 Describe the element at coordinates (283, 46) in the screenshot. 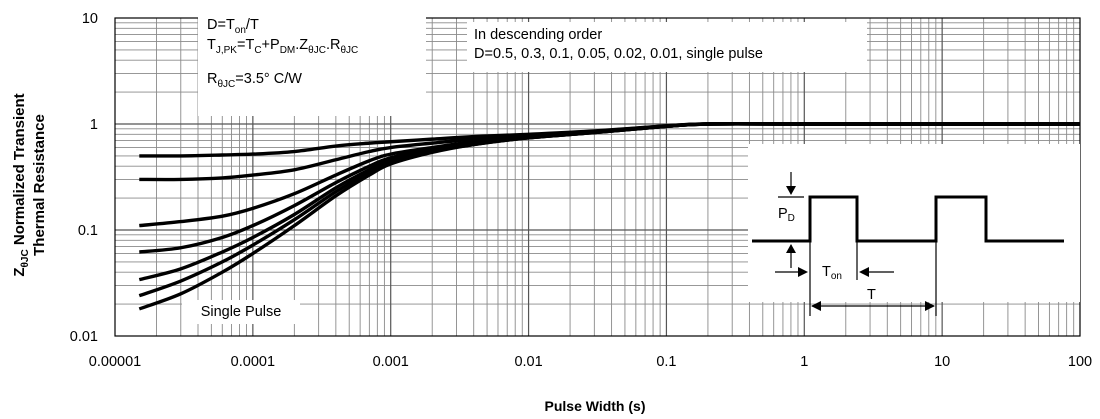

I see `tj-formula: TJ,PK=TC+PDM.ZθJC.RθJC` at that location.